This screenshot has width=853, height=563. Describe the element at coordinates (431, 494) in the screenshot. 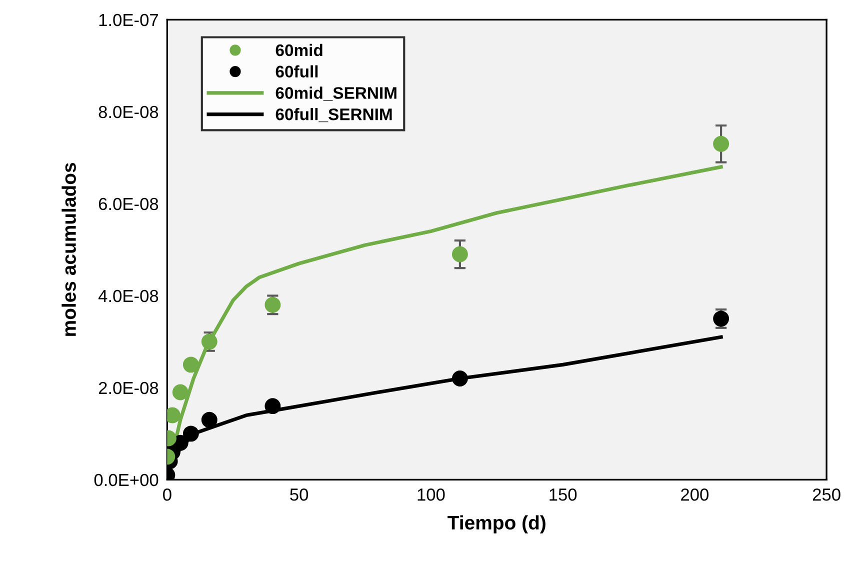

I see `x-tick-label: 100` at that location.